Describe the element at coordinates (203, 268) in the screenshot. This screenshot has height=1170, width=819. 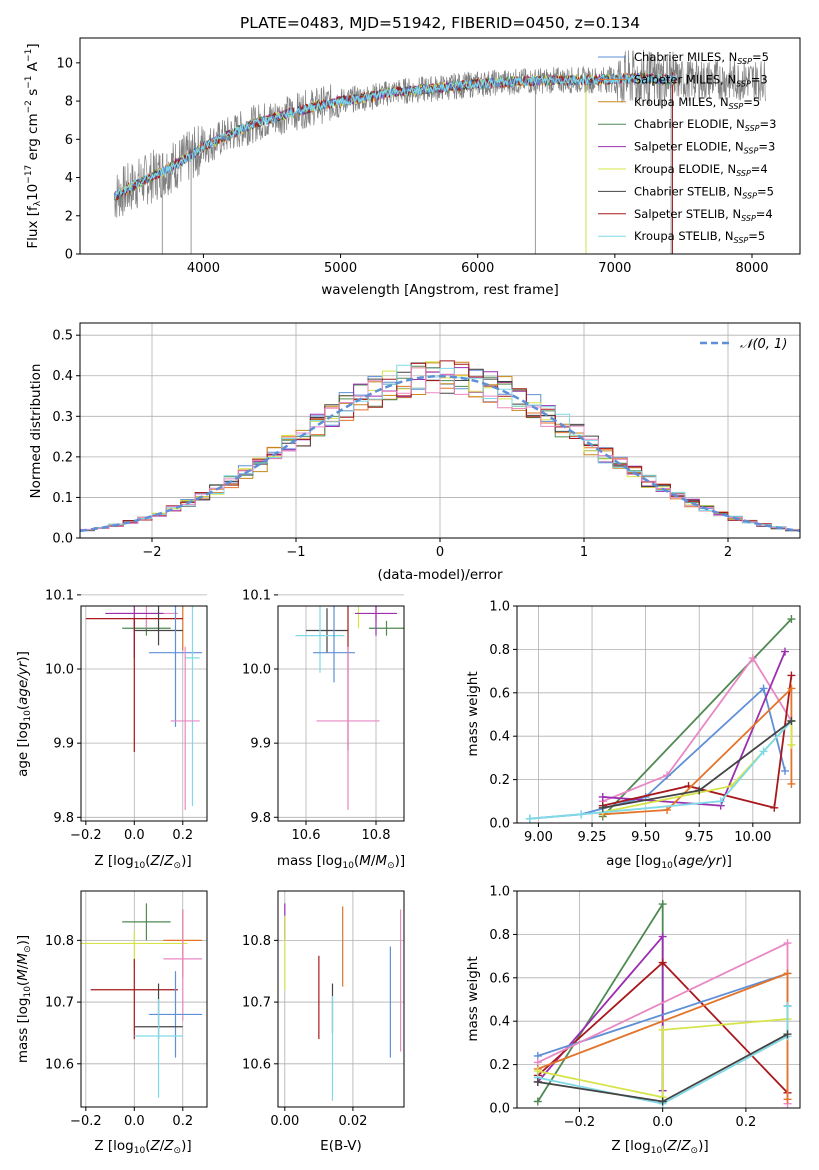
I see `spectrum-xtick-label: 4000` at that location.